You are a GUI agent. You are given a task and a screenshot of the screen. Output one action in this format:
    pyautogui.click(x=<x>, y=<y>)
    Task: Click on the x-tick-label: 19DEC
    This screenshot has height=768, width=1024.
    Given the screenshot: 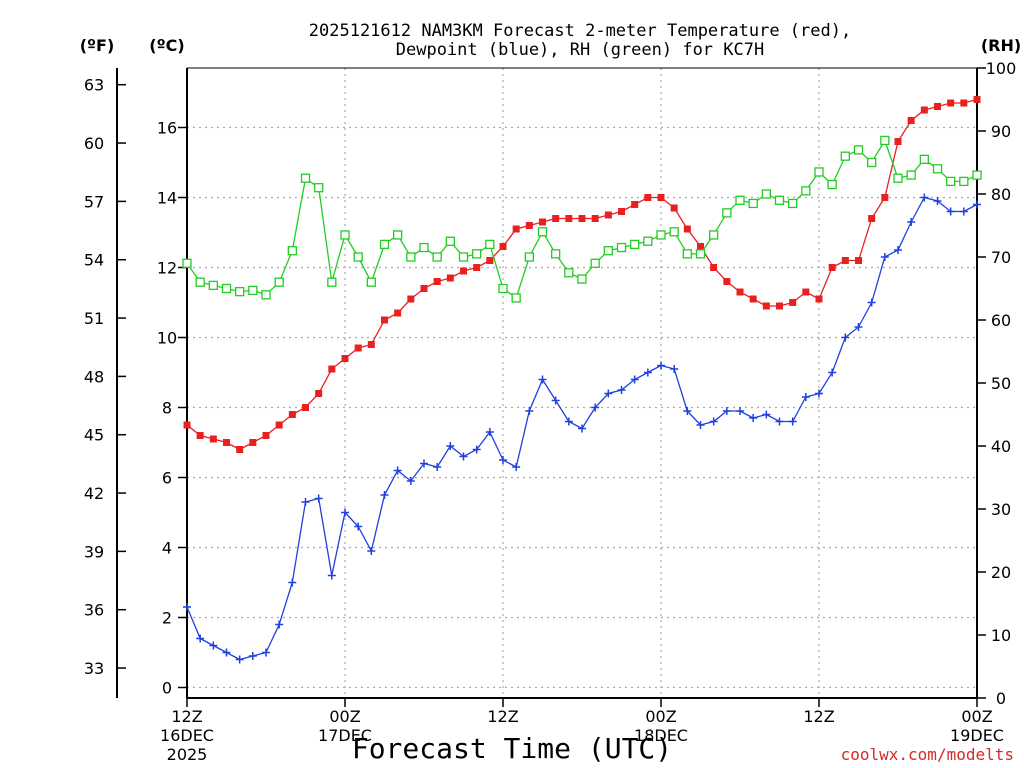 What is the action you would take?
    pyautogui.click(x=977, y=735)
    